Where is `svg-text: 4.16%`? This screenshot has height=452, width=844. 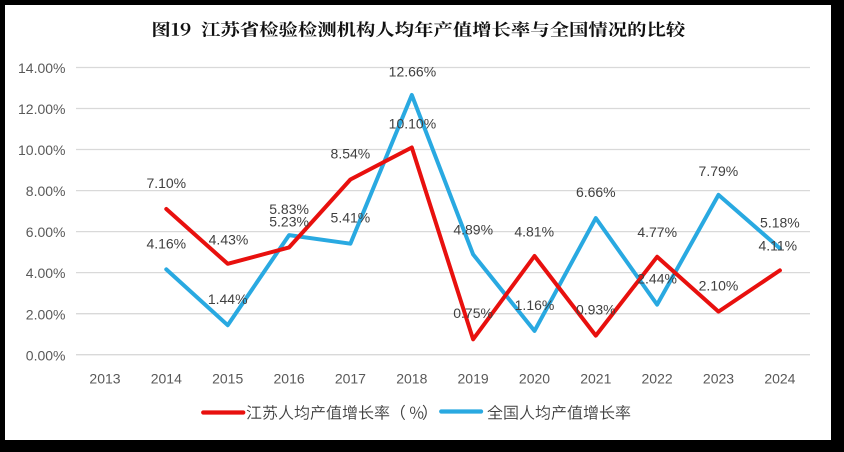
svg-text: 4.16% is located at coordinates (166, 243).